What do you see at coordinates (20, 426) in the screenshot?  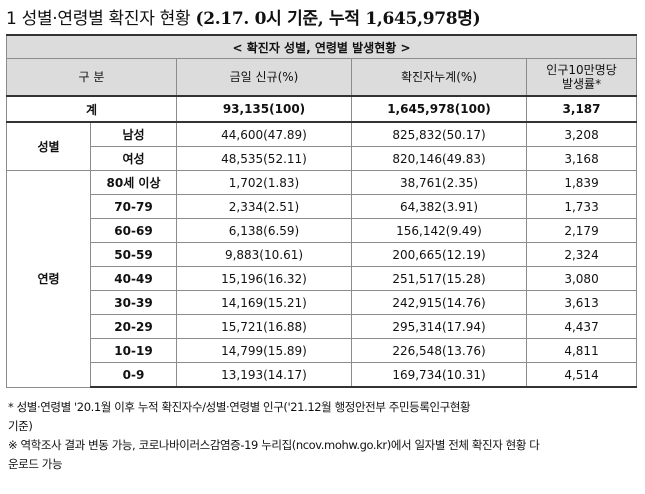 I see `footnote-line: 기준)` at bounding box center [20, 426].